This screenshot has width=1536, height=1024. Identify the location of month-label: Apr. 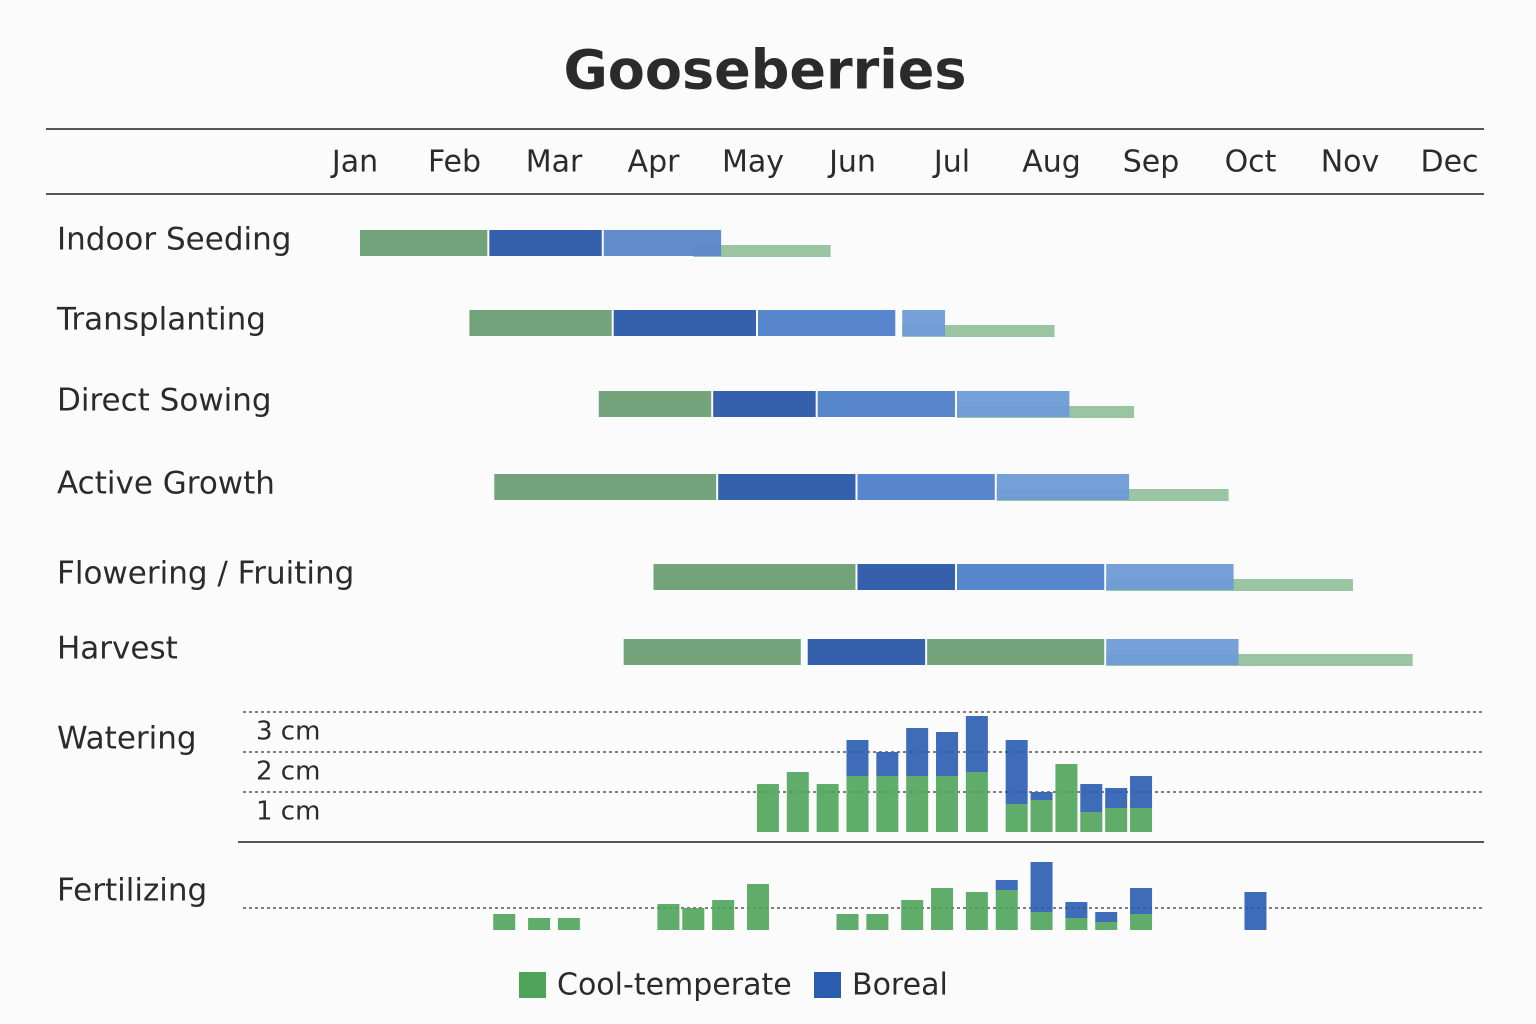
(654, 162).